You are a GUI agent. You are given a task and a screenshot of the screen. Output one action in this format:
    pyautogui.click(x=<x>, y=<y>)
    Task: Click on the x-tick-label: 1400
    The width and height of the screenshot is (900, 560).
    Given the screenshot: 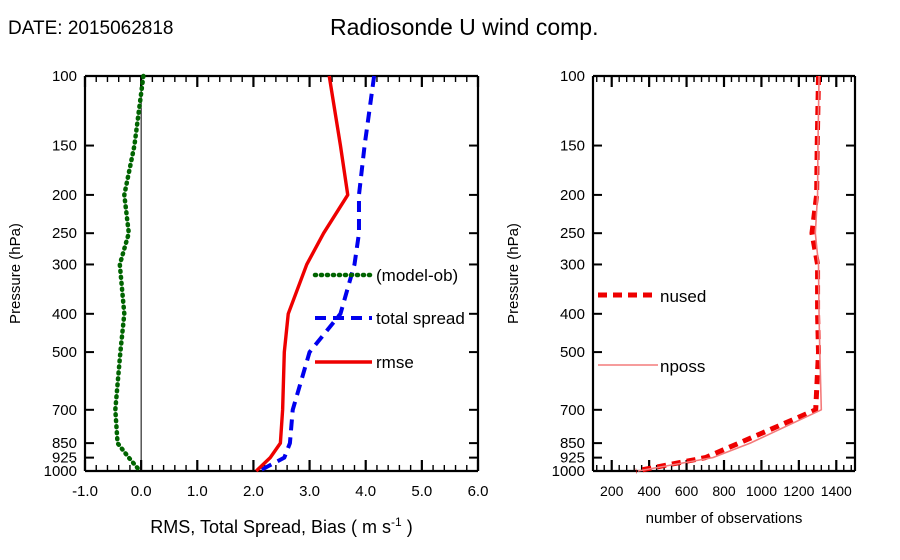 What is the action you would take?
    pyautogui.click(x=836, y=491)
    